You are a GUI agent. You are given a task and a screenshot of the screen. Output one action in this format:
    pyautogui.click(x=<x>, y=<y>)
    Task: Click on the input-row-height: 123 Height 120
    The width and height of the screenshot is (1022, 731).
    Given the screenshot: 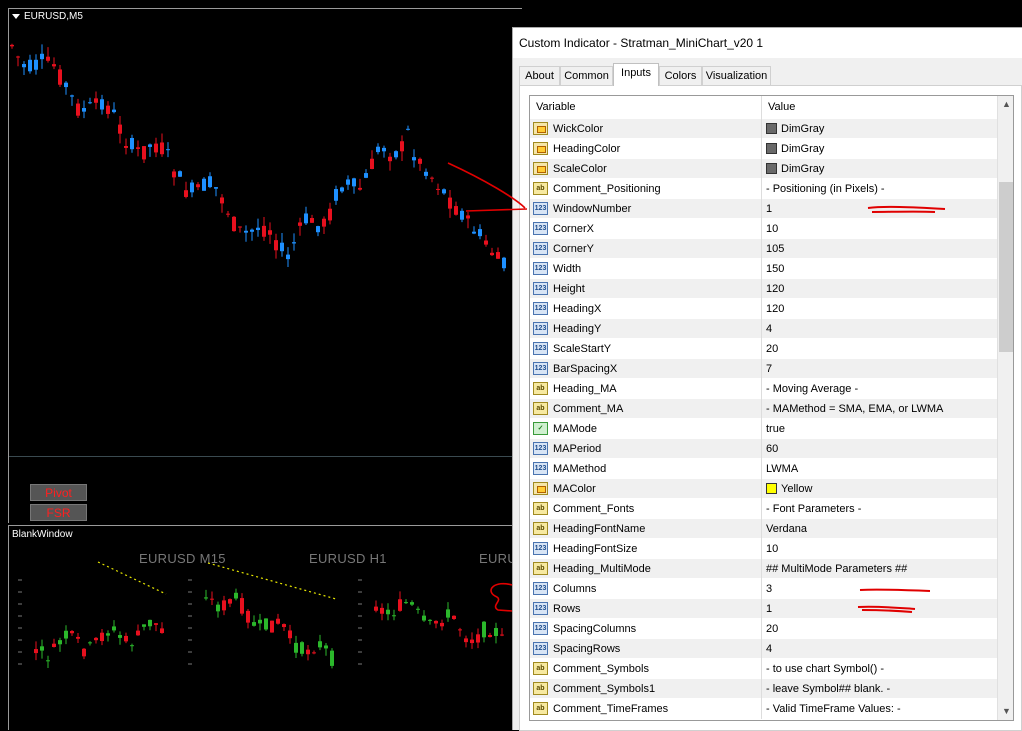 What is the action you would take?
    pyautogui.click(x=763, y=289)
    